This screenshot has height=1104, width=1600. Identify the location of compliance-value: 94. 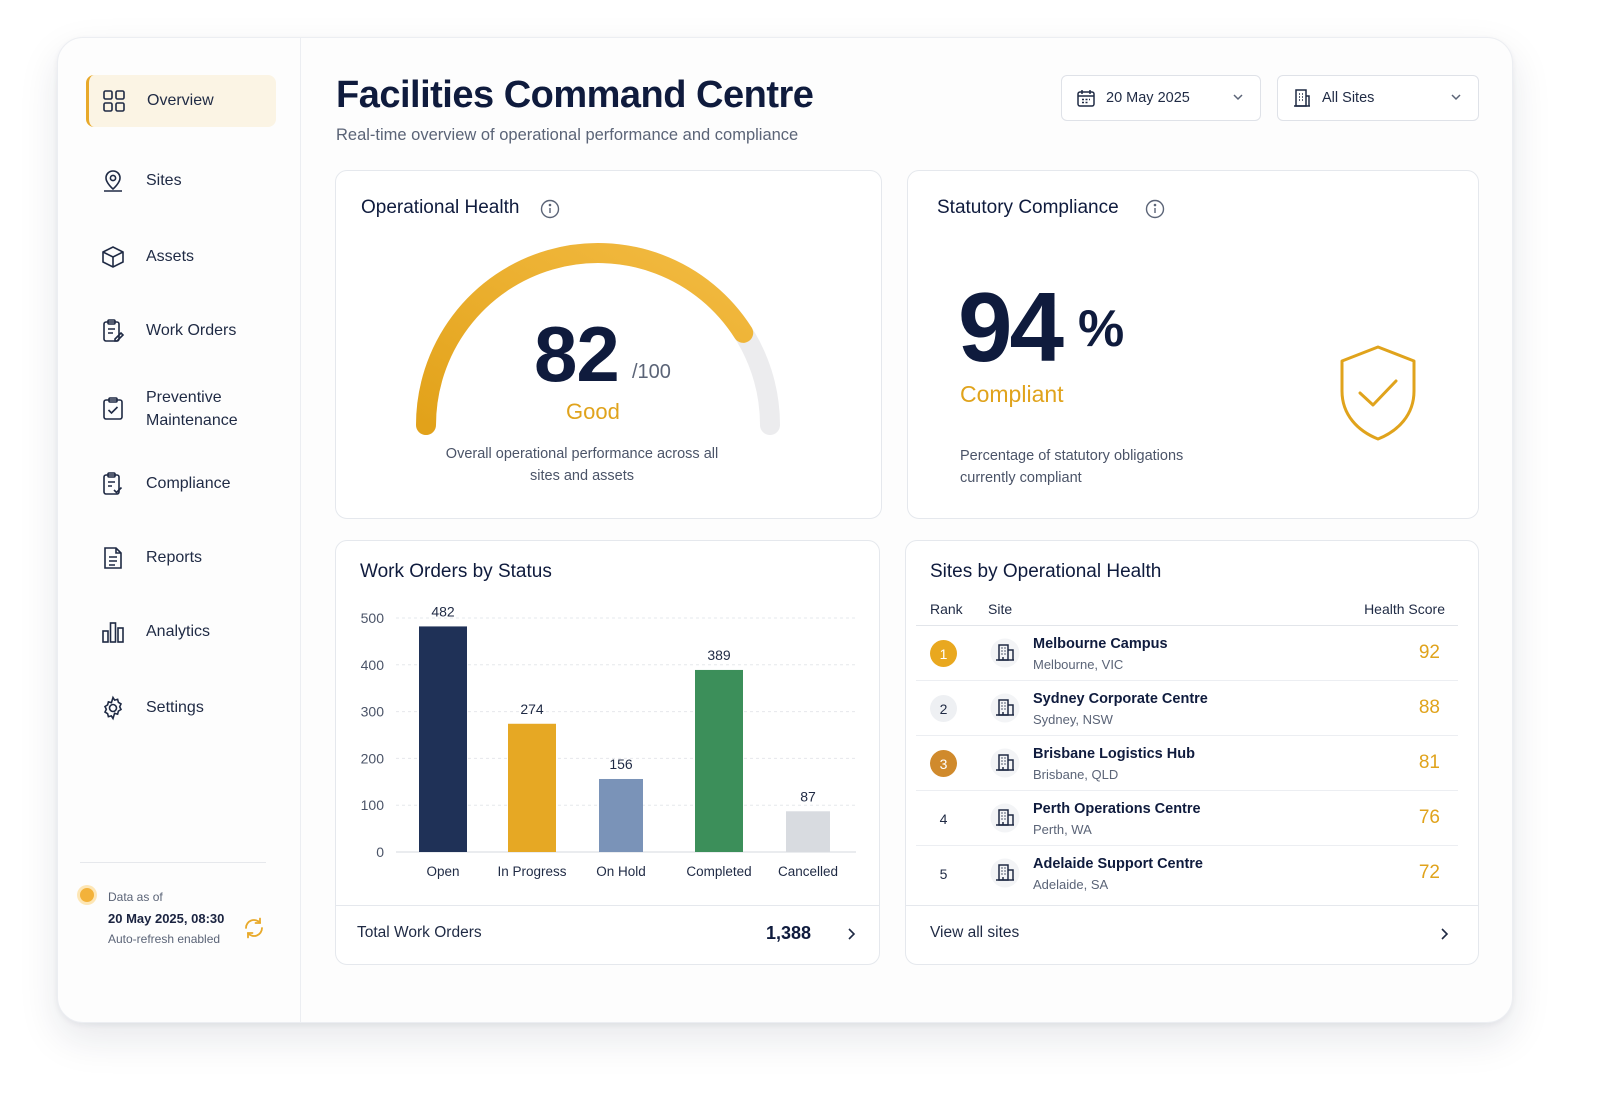
(1011, 327).